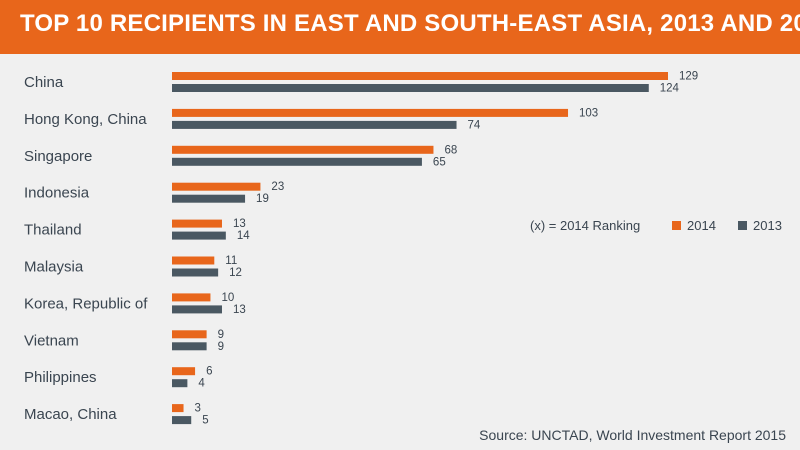  Describe the element at coordinates (588, 113) in the screenshot. I see `data-label-2014: 103` at that location.